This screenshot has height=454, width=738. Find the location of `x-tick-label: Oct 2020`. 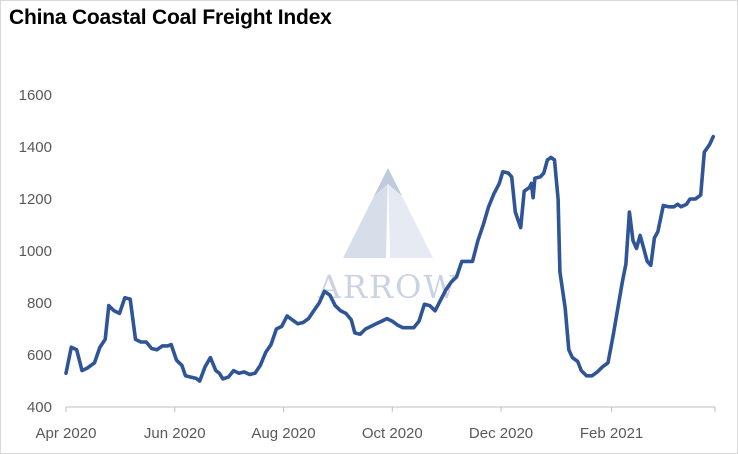

x-tick-label: Oct 2020 is located at coordinates (392, 433).